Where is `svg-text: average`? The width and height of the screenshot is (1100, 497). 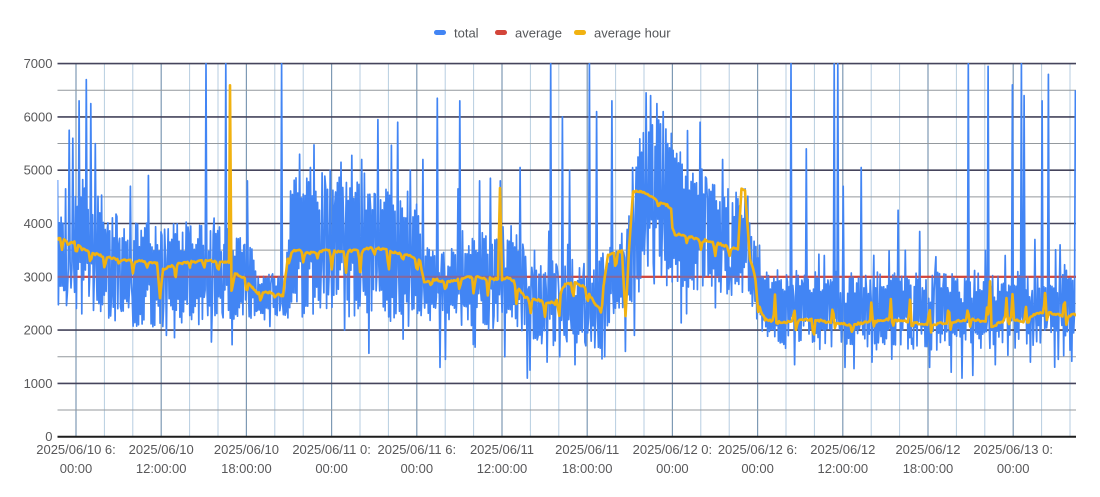 svg-text: average is located at coordinates (538, 33).